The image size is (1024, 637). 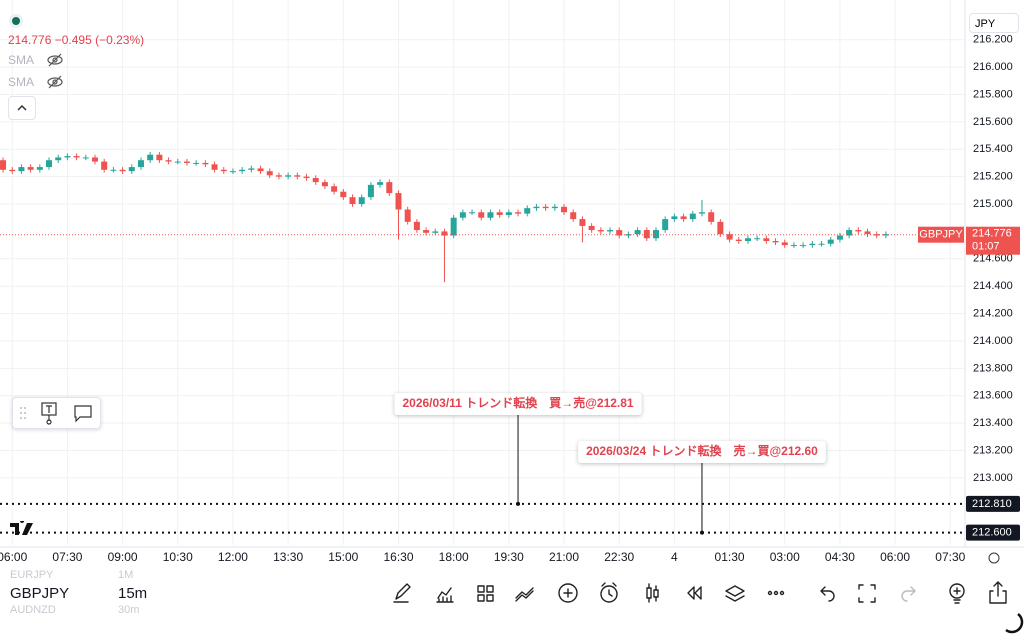 I want to click on replay-tool, so click(x=694, y=593).